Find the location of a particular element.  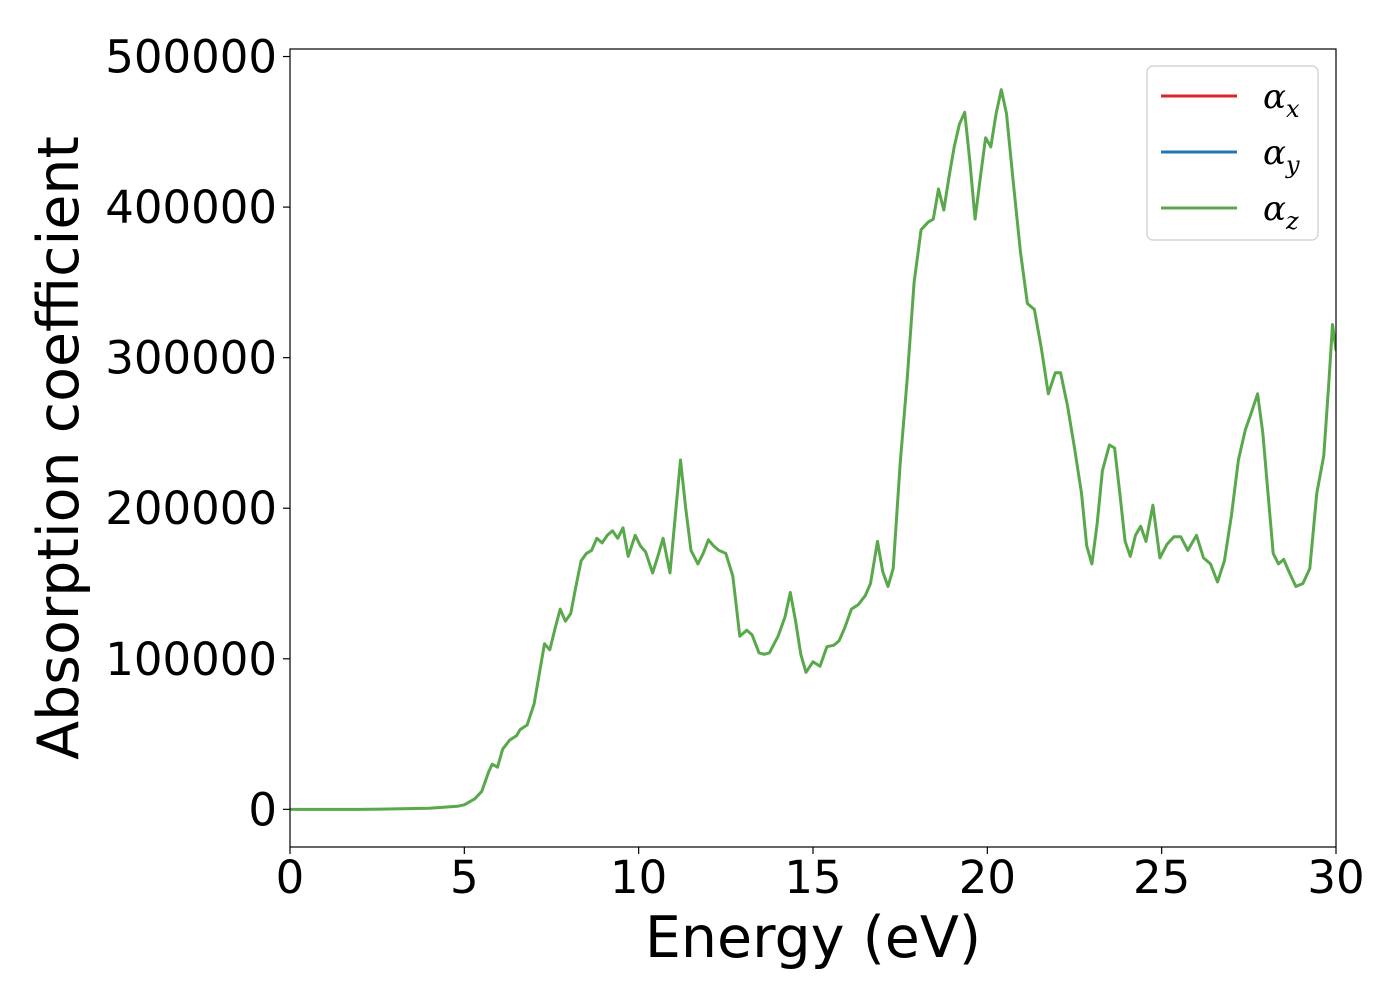

y-tick-label: 100000 is located at coordinates (191, 659).